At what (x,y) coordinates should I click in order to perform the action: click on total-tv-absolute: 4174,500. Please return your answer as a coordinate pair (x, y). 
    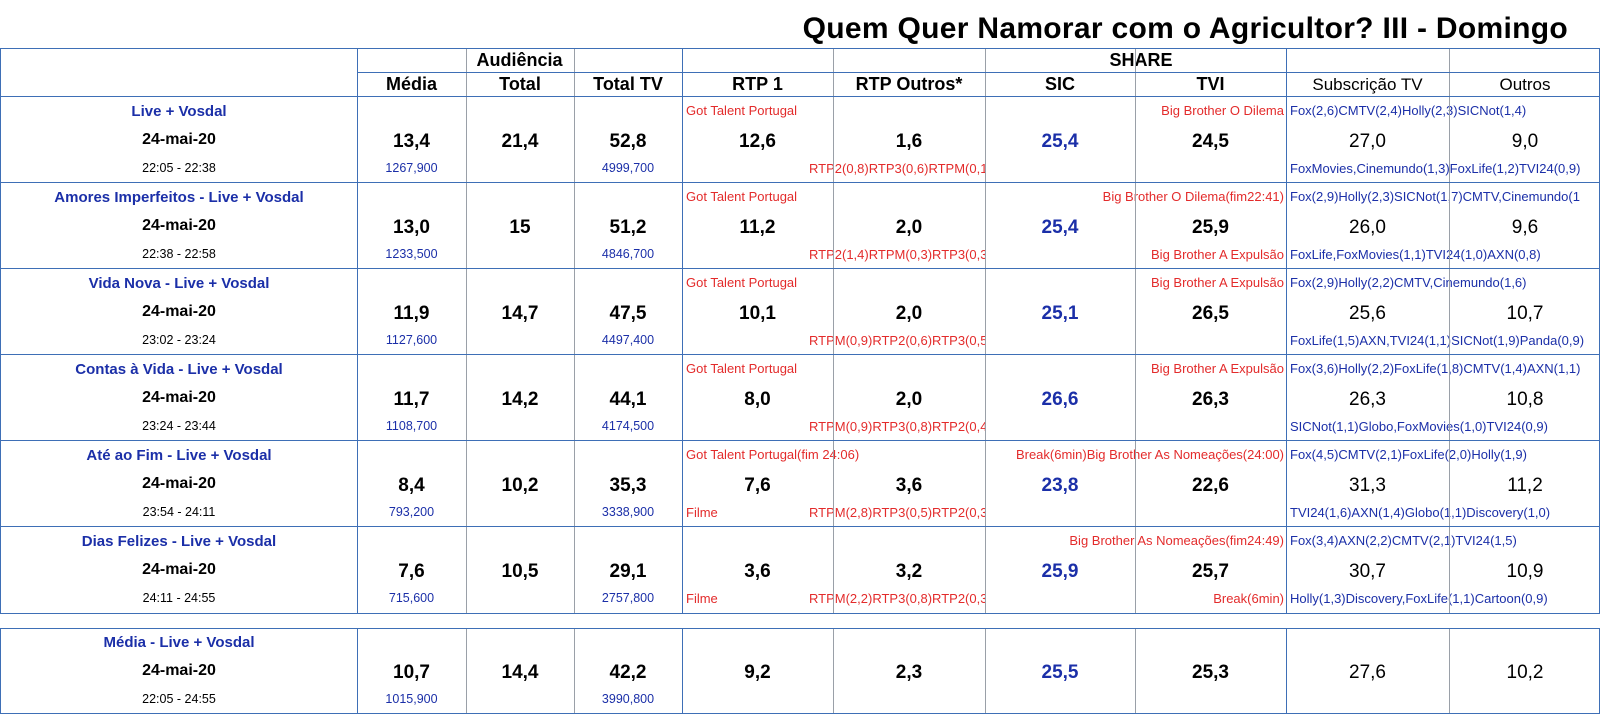
    Looking at the image, I should click on (628, 426).